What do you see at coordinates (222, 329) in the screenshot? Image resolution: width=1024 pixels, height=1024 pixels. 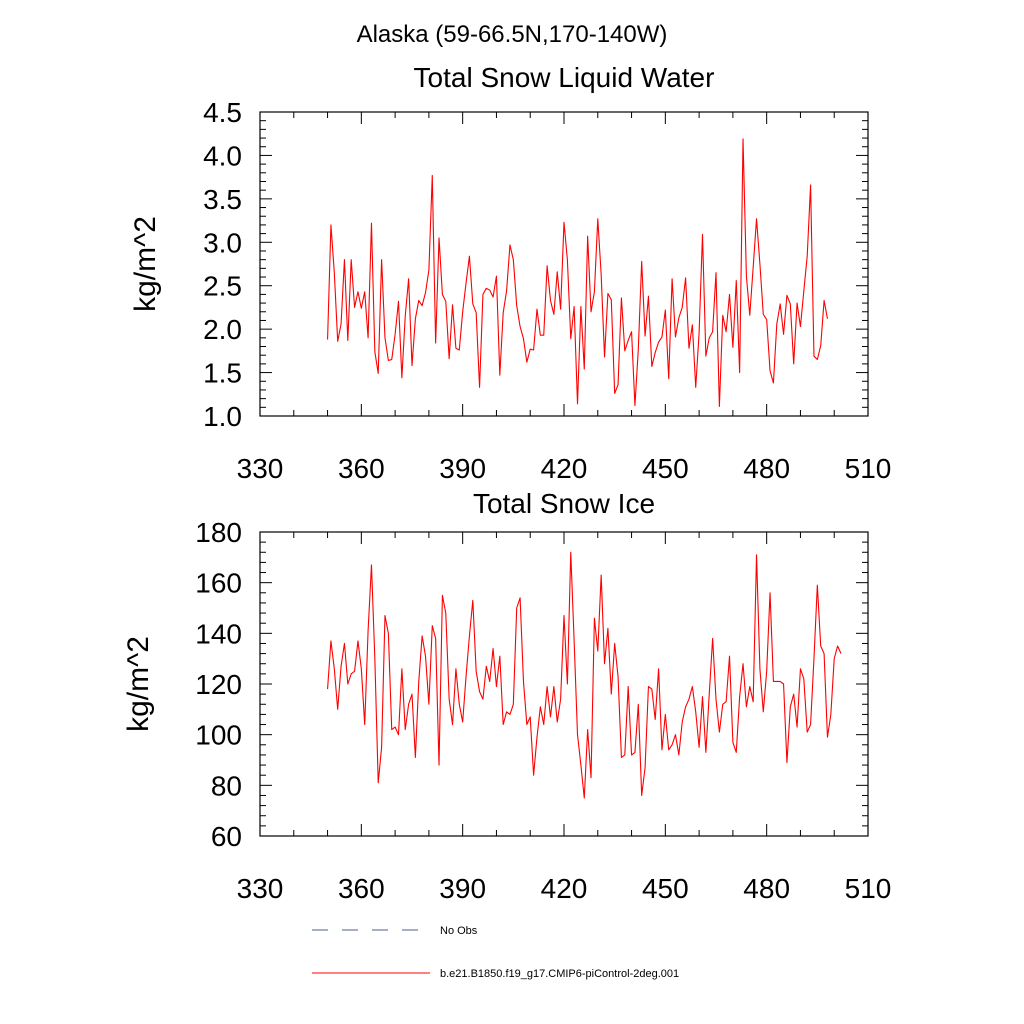 I see `y-tick-label: 2.0` at bounding box center [222, 329].